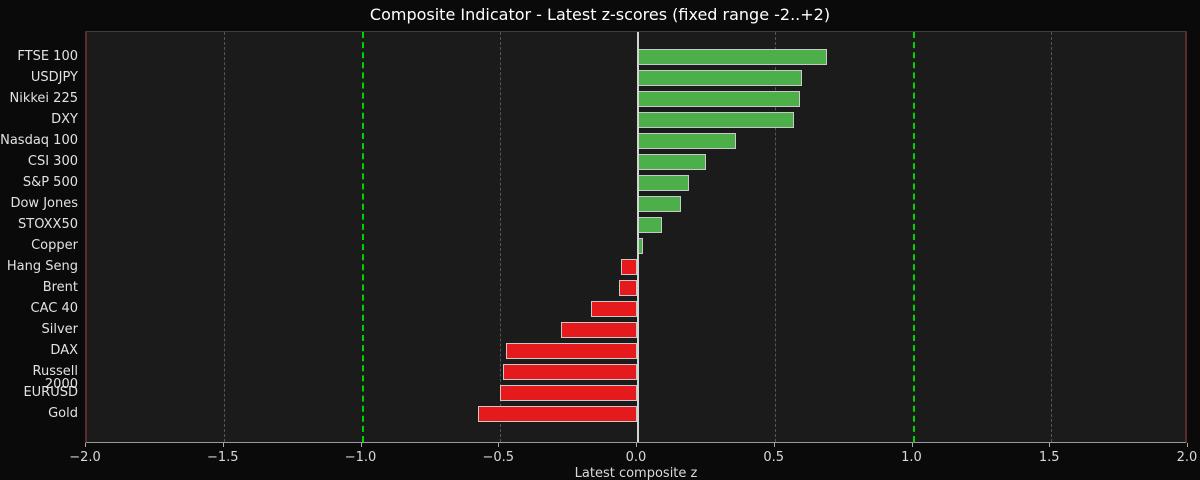 The width and height of the screenshot is (1200, 480). What do you see at coordinates (60, 287) in the screenshot?
I see `y-tick-label-brent: Brent` at bounding box center [60, 287].